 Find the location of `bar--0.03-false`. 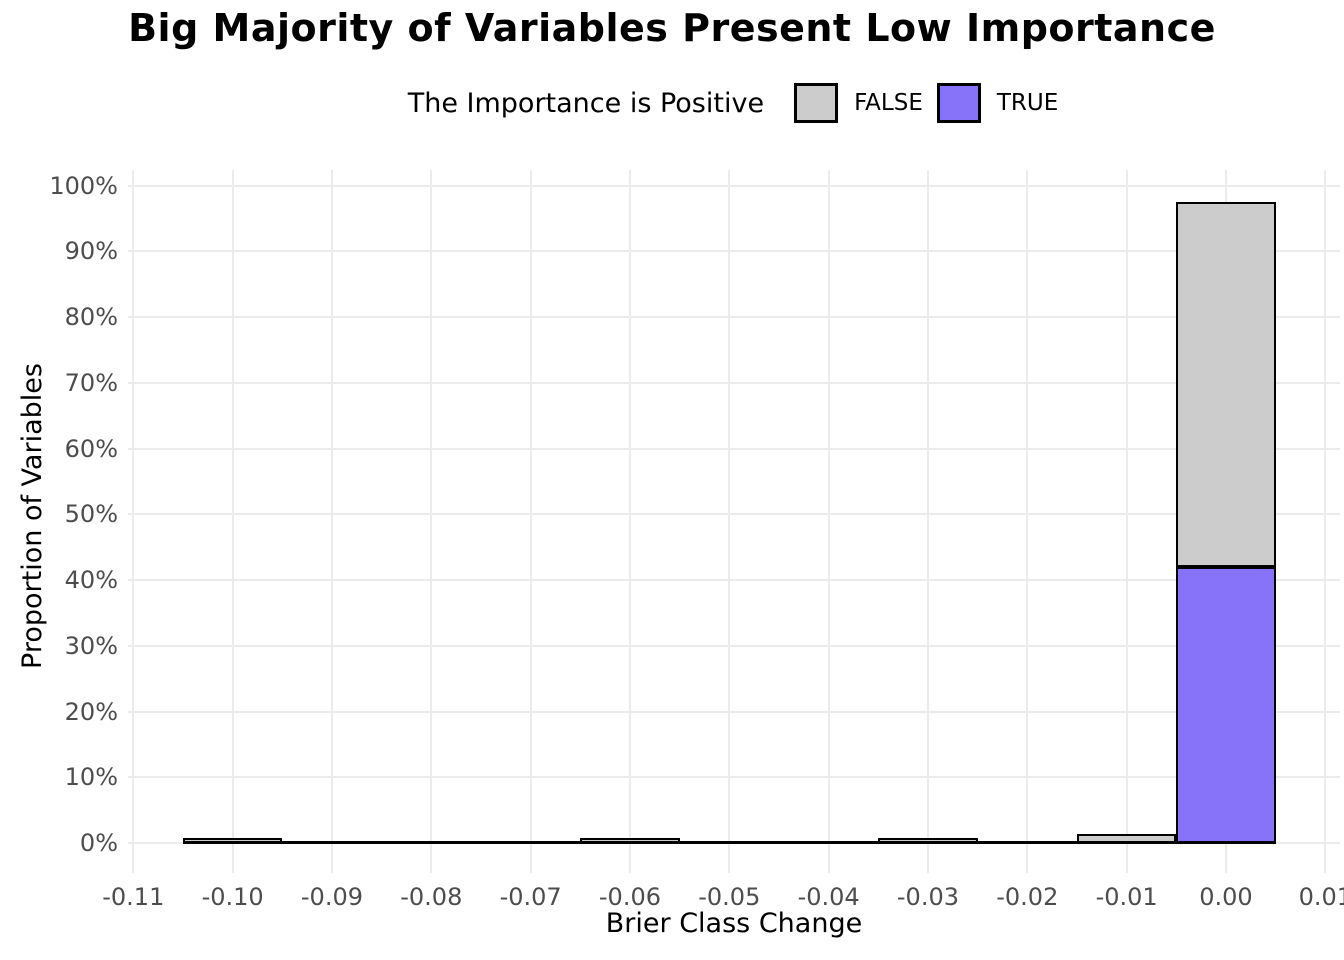

bar--0.03-false is located at coordinates (928, 840).